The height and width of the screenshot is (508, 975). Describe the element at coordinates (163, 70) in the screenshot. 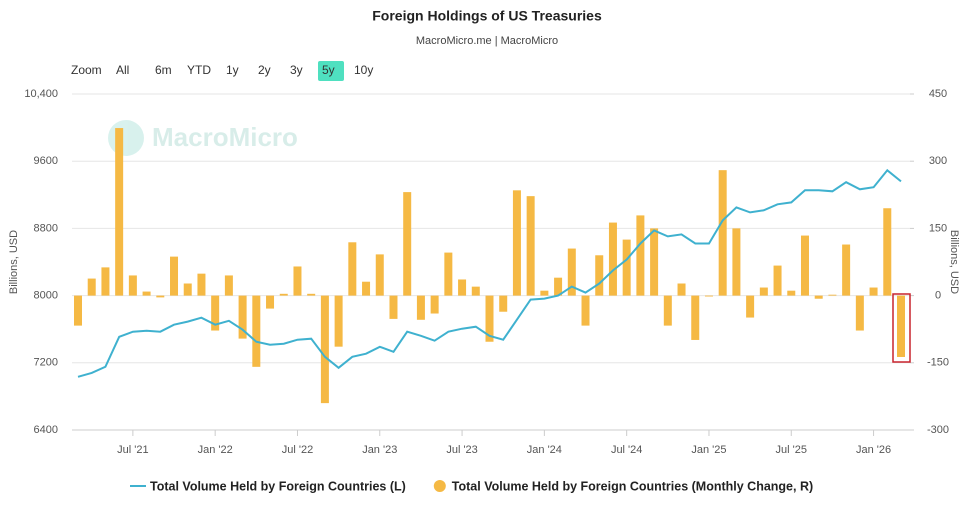

I see `zoom-button: 6m` at that location.